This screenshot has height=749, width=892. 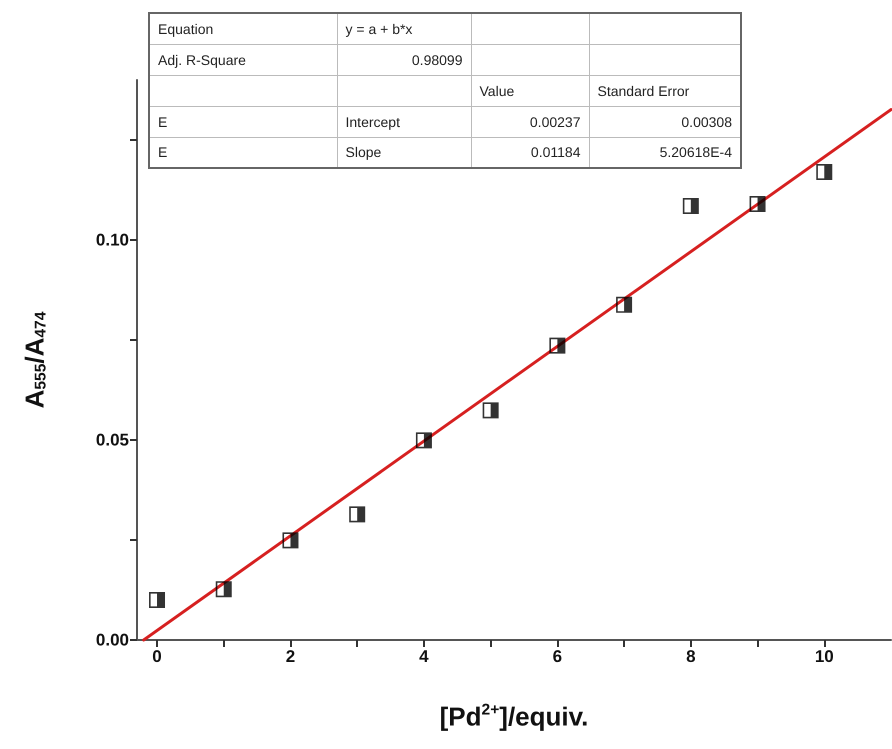 I want to click on text: Adj. R-Square, so click(x=202, y=60).